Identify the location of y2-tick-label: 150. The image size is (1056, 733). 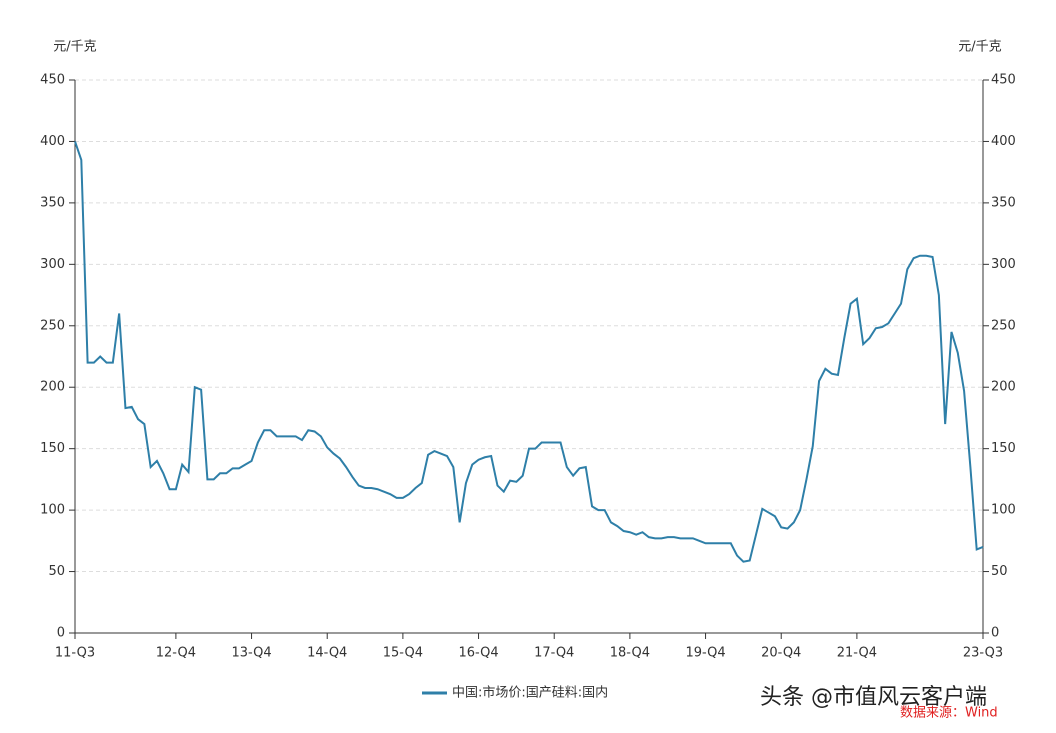
(1003, 448).